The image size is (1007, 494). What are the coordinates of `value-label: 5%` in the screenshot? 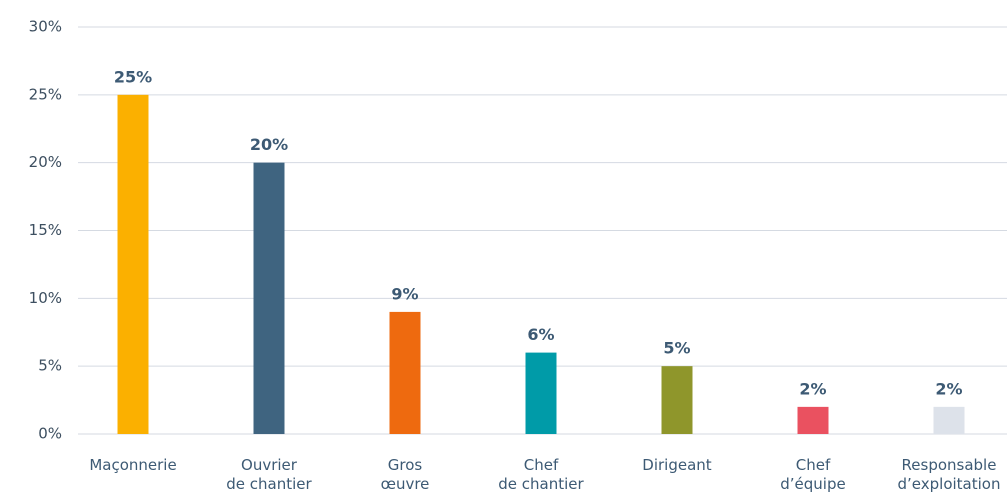 It's located at (676, 348).